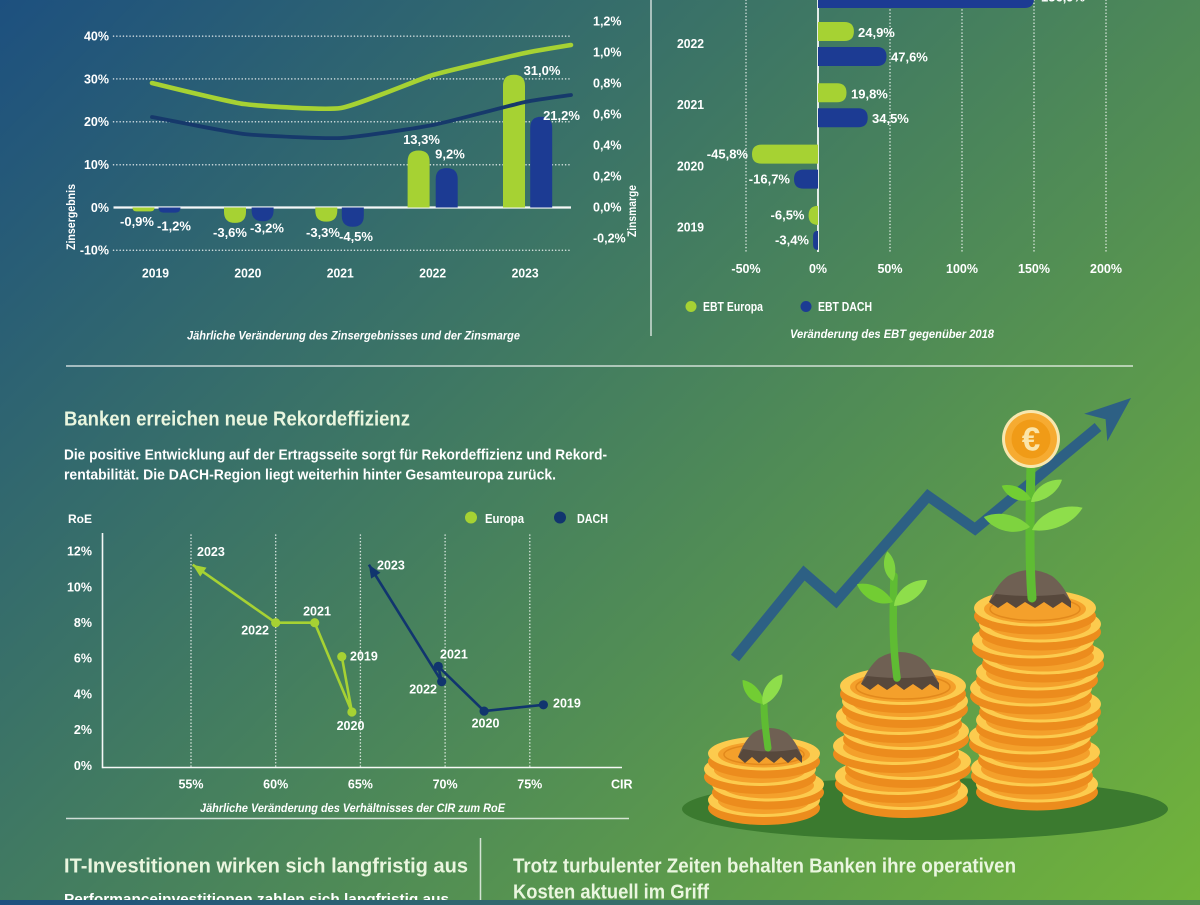 Image resolution: width=1200 pixels, height=905 pixels. Describe the element at coordinates (529, 785) in the screenshot. I see `svg-text: 75%` at that location.